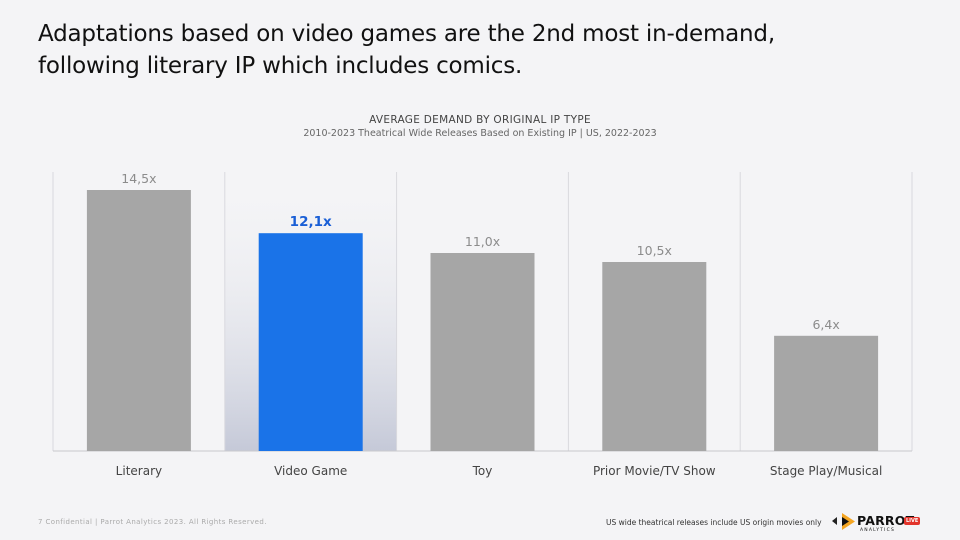 The width and height of the screenshot is (960, 540). Describe the element at coordinates (139, 471) in the screenshot. I see `category-label: Literary` at that location.